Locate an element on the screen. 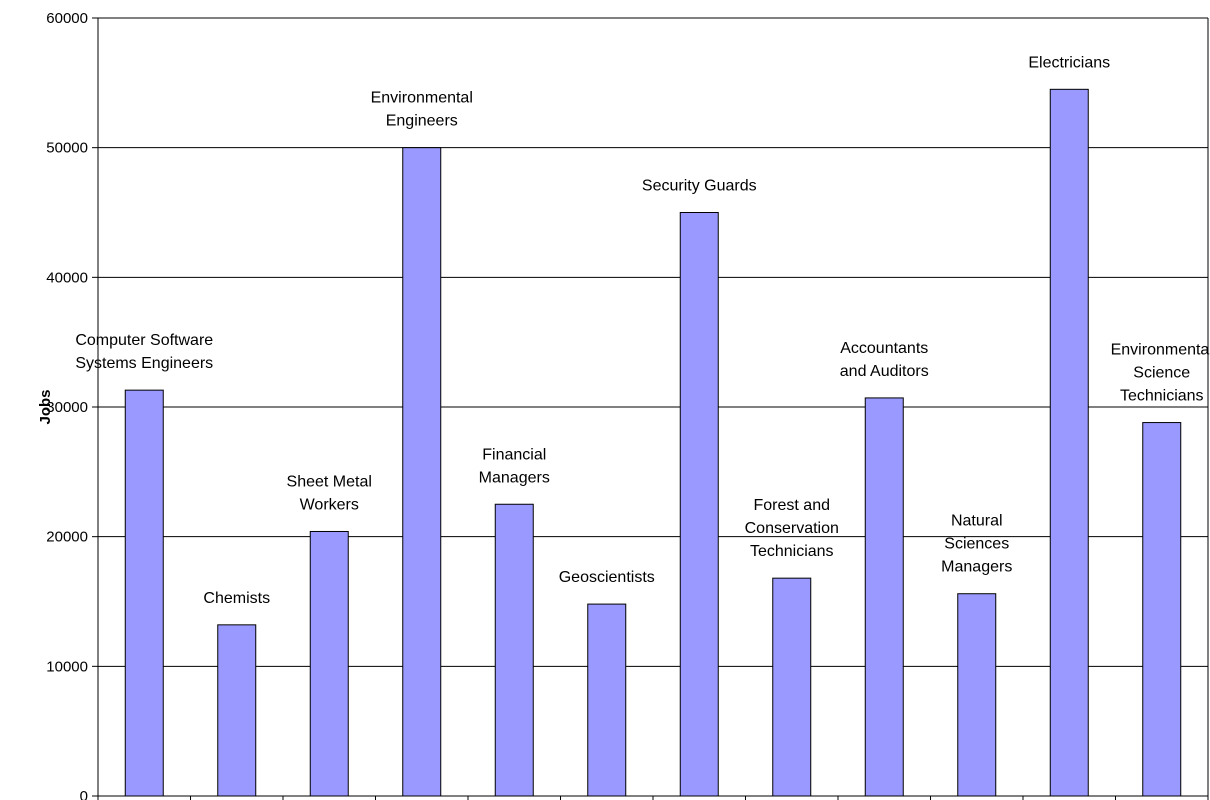 The height and width of the screenshot is (800, 1210). y-tick-label: 60000 is located at coordinates (67, 18).